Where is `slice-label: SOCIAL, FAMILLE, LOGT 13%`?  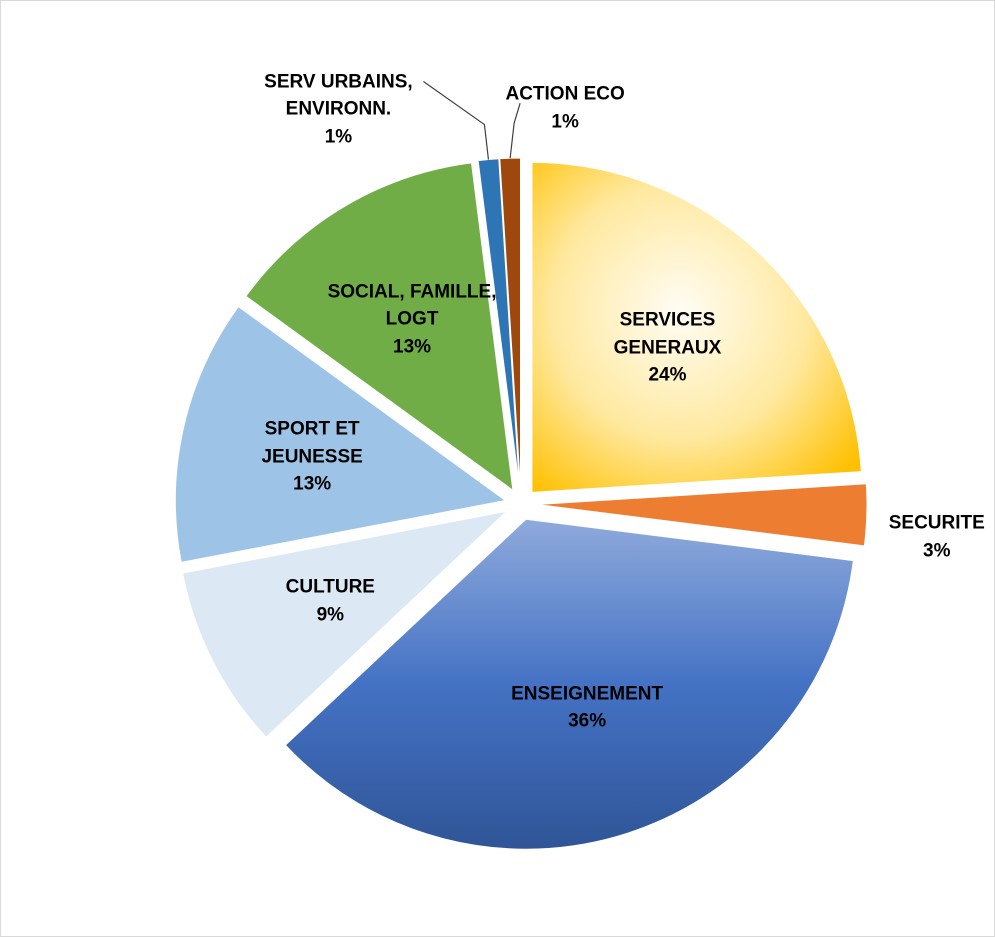
slice-label: SOCIAL, FAMILLE, LOGT 13% is located at coordinates (412, 319).